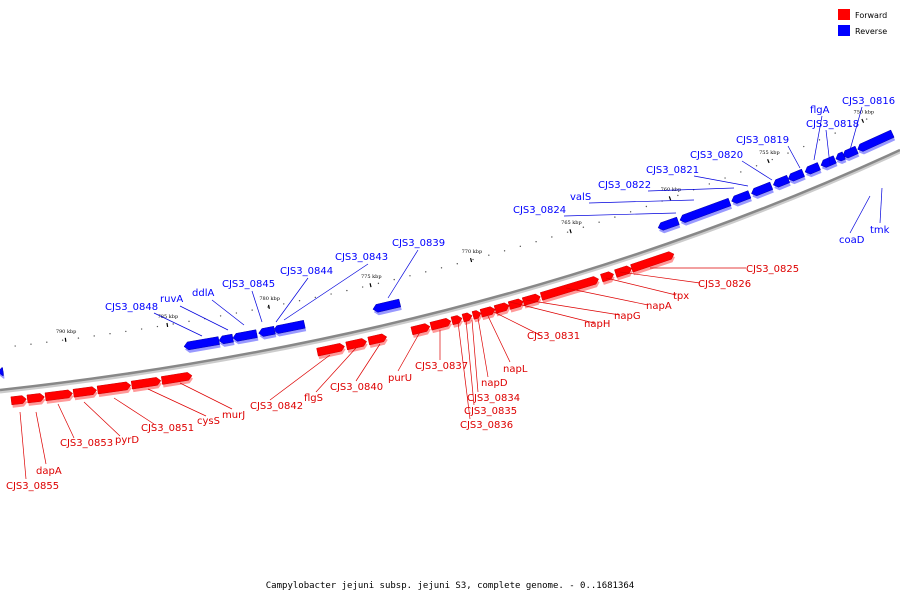  Describe the element at coordinates (313, 398) in the screenshot. I see `forward-gene-label: flgS` at that location.